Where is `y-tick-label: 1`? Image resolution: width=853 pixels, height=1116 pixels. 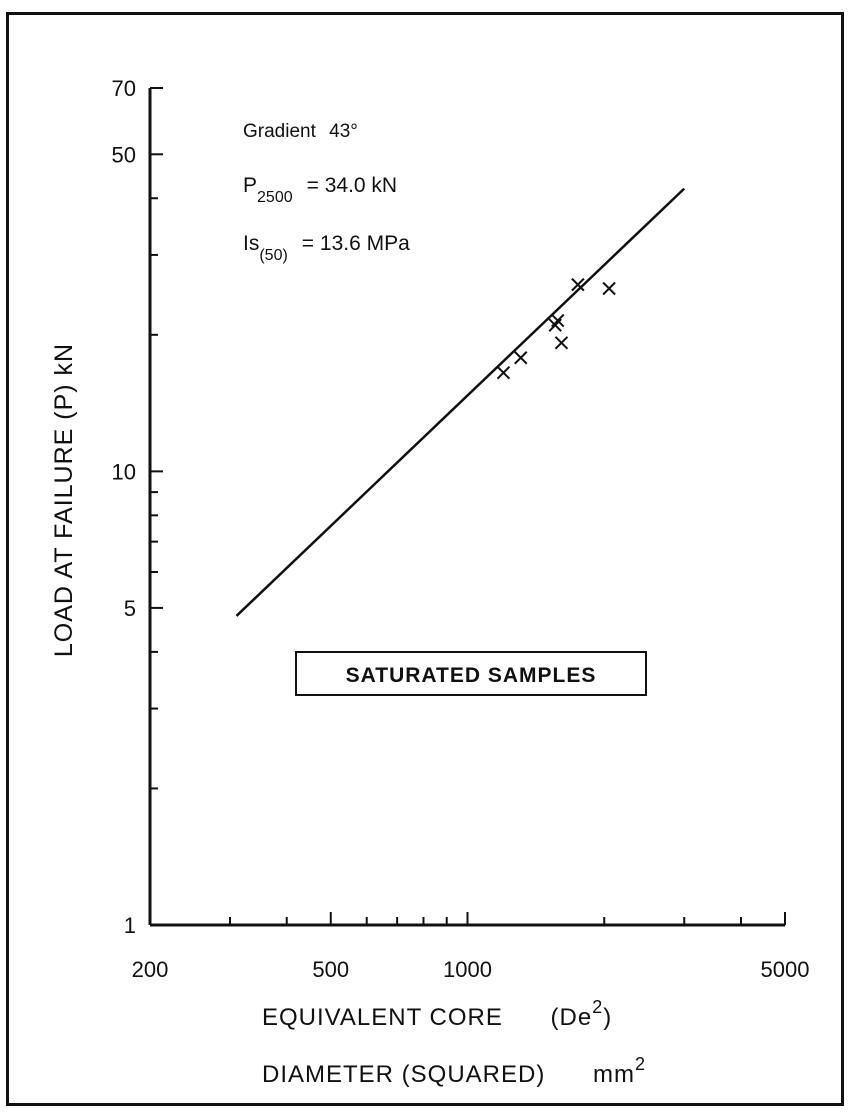 y-tick-label: 1 is located at coordinates (130, 925).